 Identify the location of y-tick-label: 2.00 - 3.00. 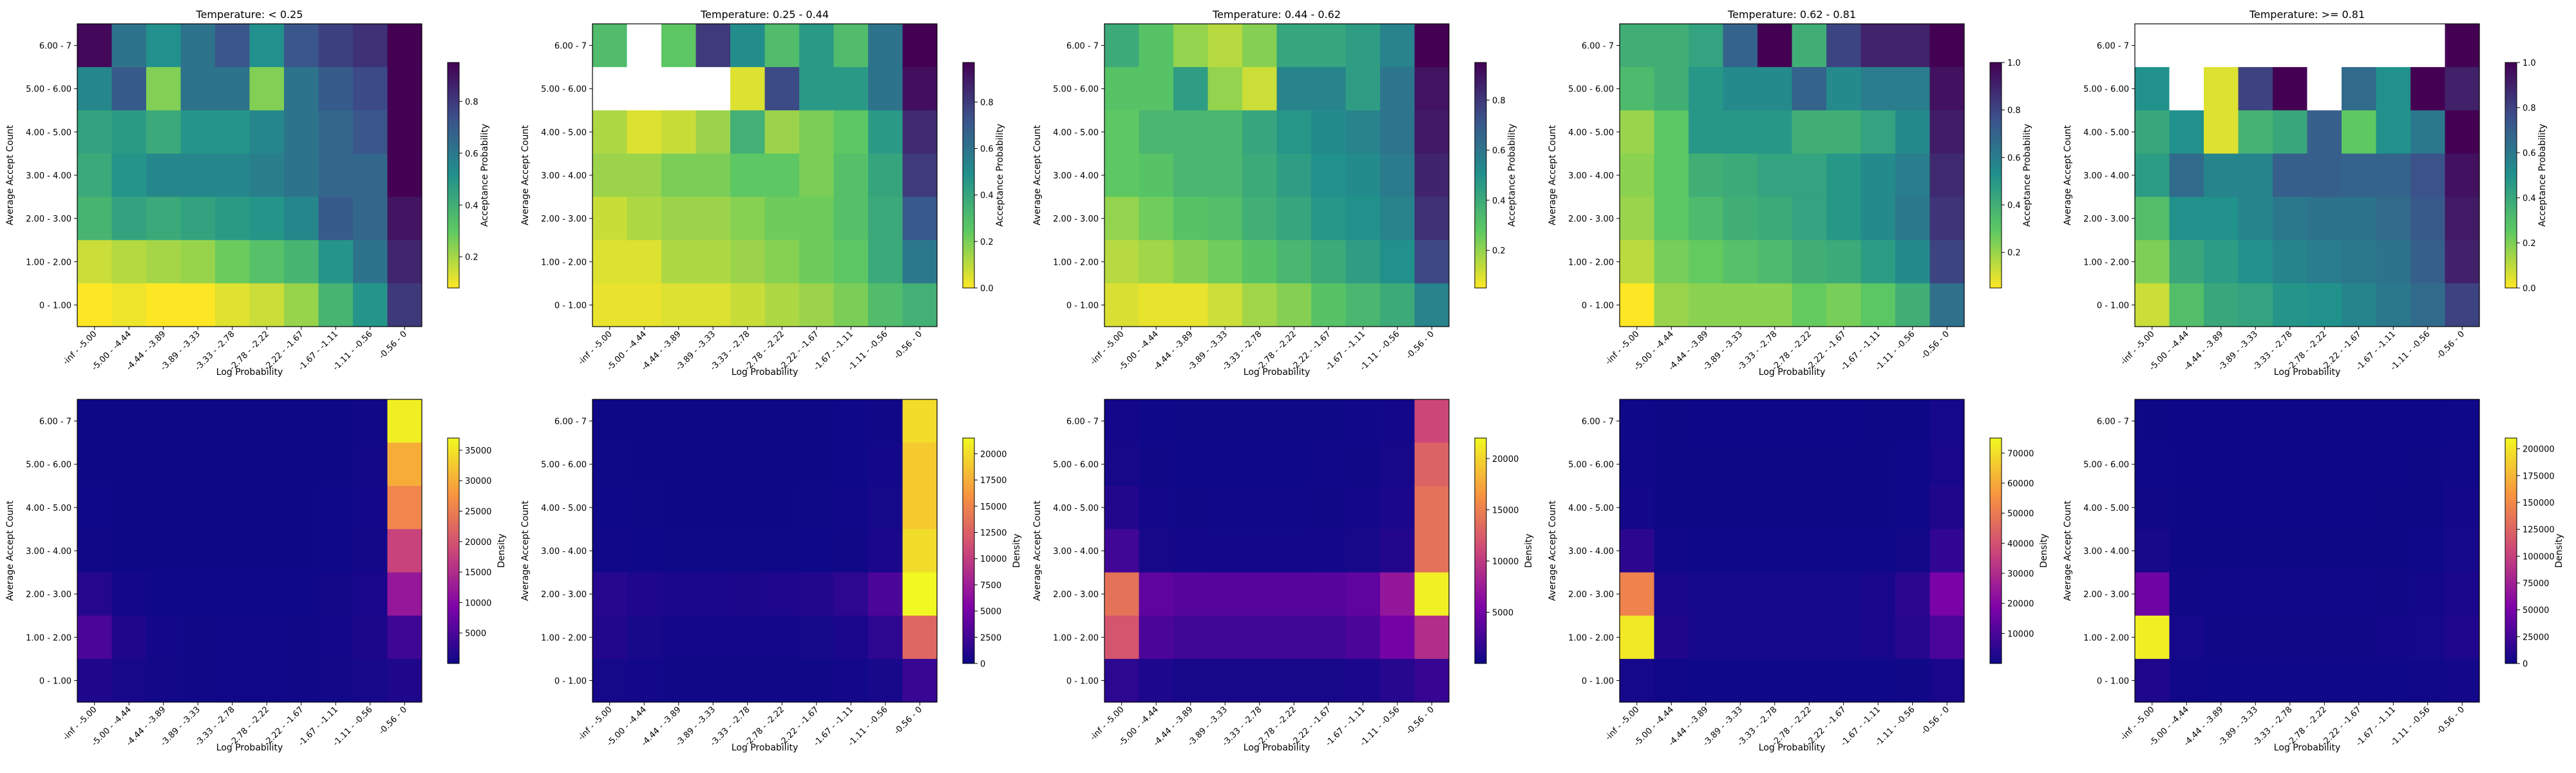
(48, 595).